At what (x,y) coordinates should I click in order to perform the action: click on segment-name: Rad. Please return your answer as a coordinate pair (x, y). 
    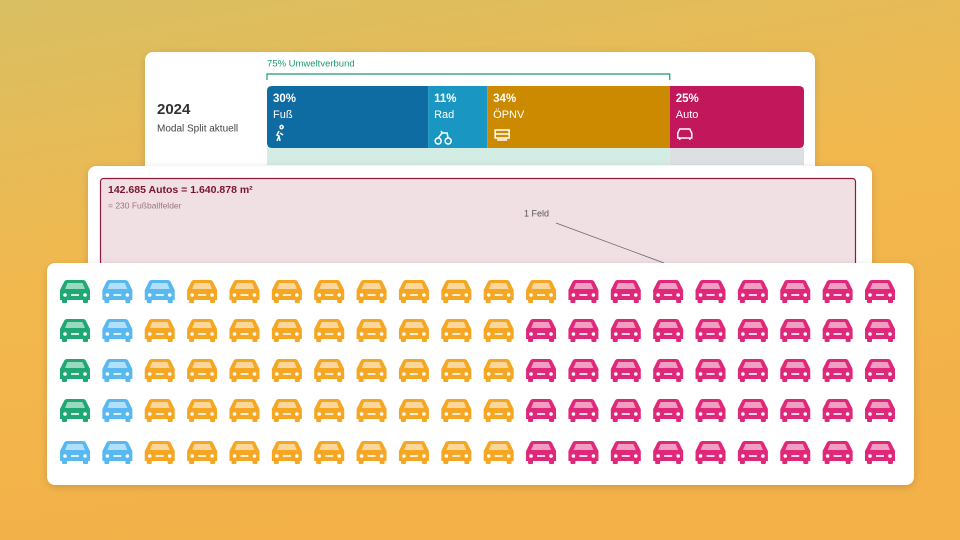
    Looking at the image, I should click on (444, 115).